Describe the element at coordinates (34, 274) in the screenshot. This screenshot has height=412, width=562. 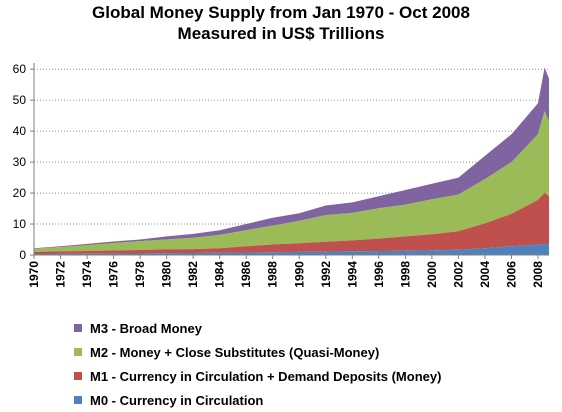
I see `x-tick-label-1970: 1970` at that location.